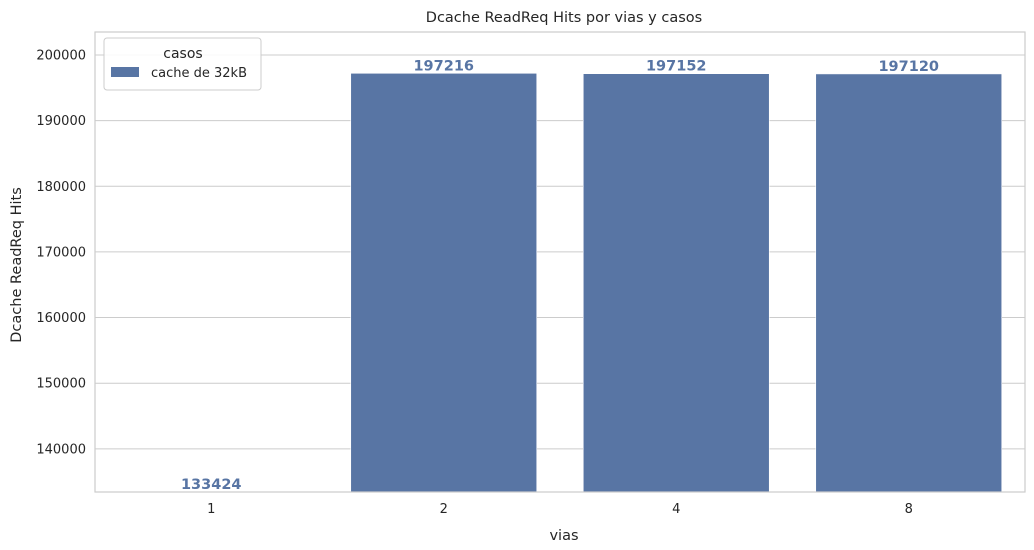 The image size is (1034, 550). Describe the element at coordinates (211, 509) in the screenshot. I see `x-tick-label: 1` at that location.